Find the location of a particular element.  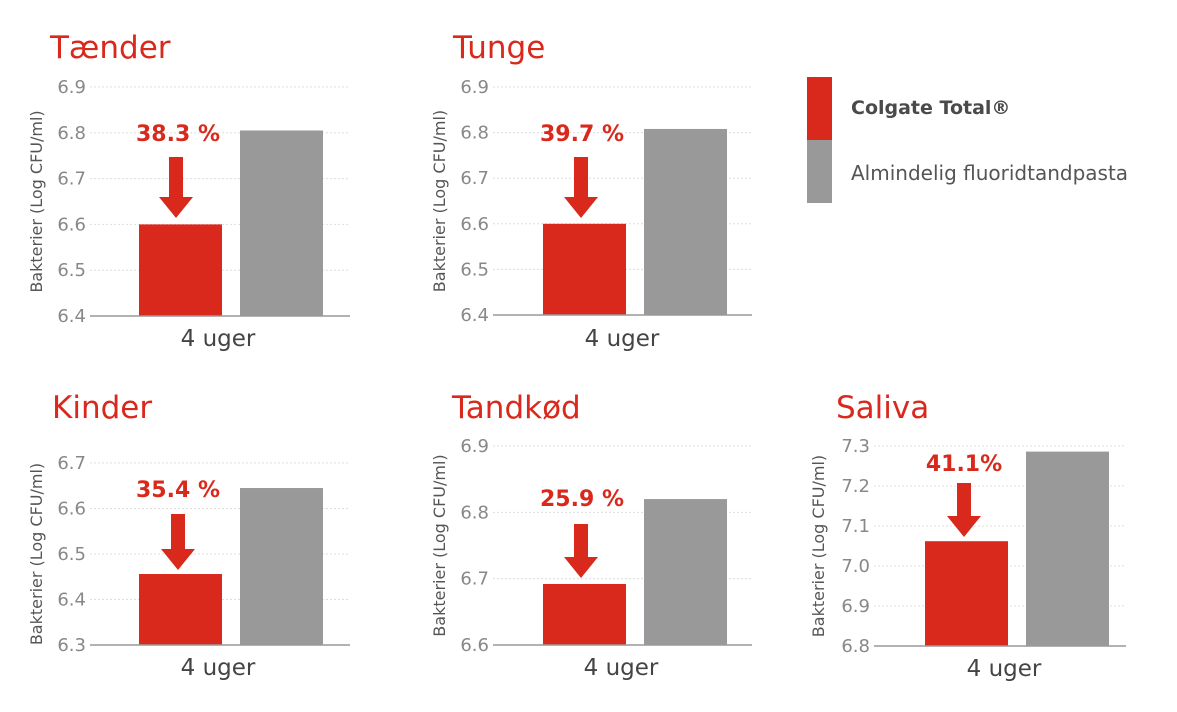

reduction-percentage: 35.4 % is located at coordinates (178, 490).